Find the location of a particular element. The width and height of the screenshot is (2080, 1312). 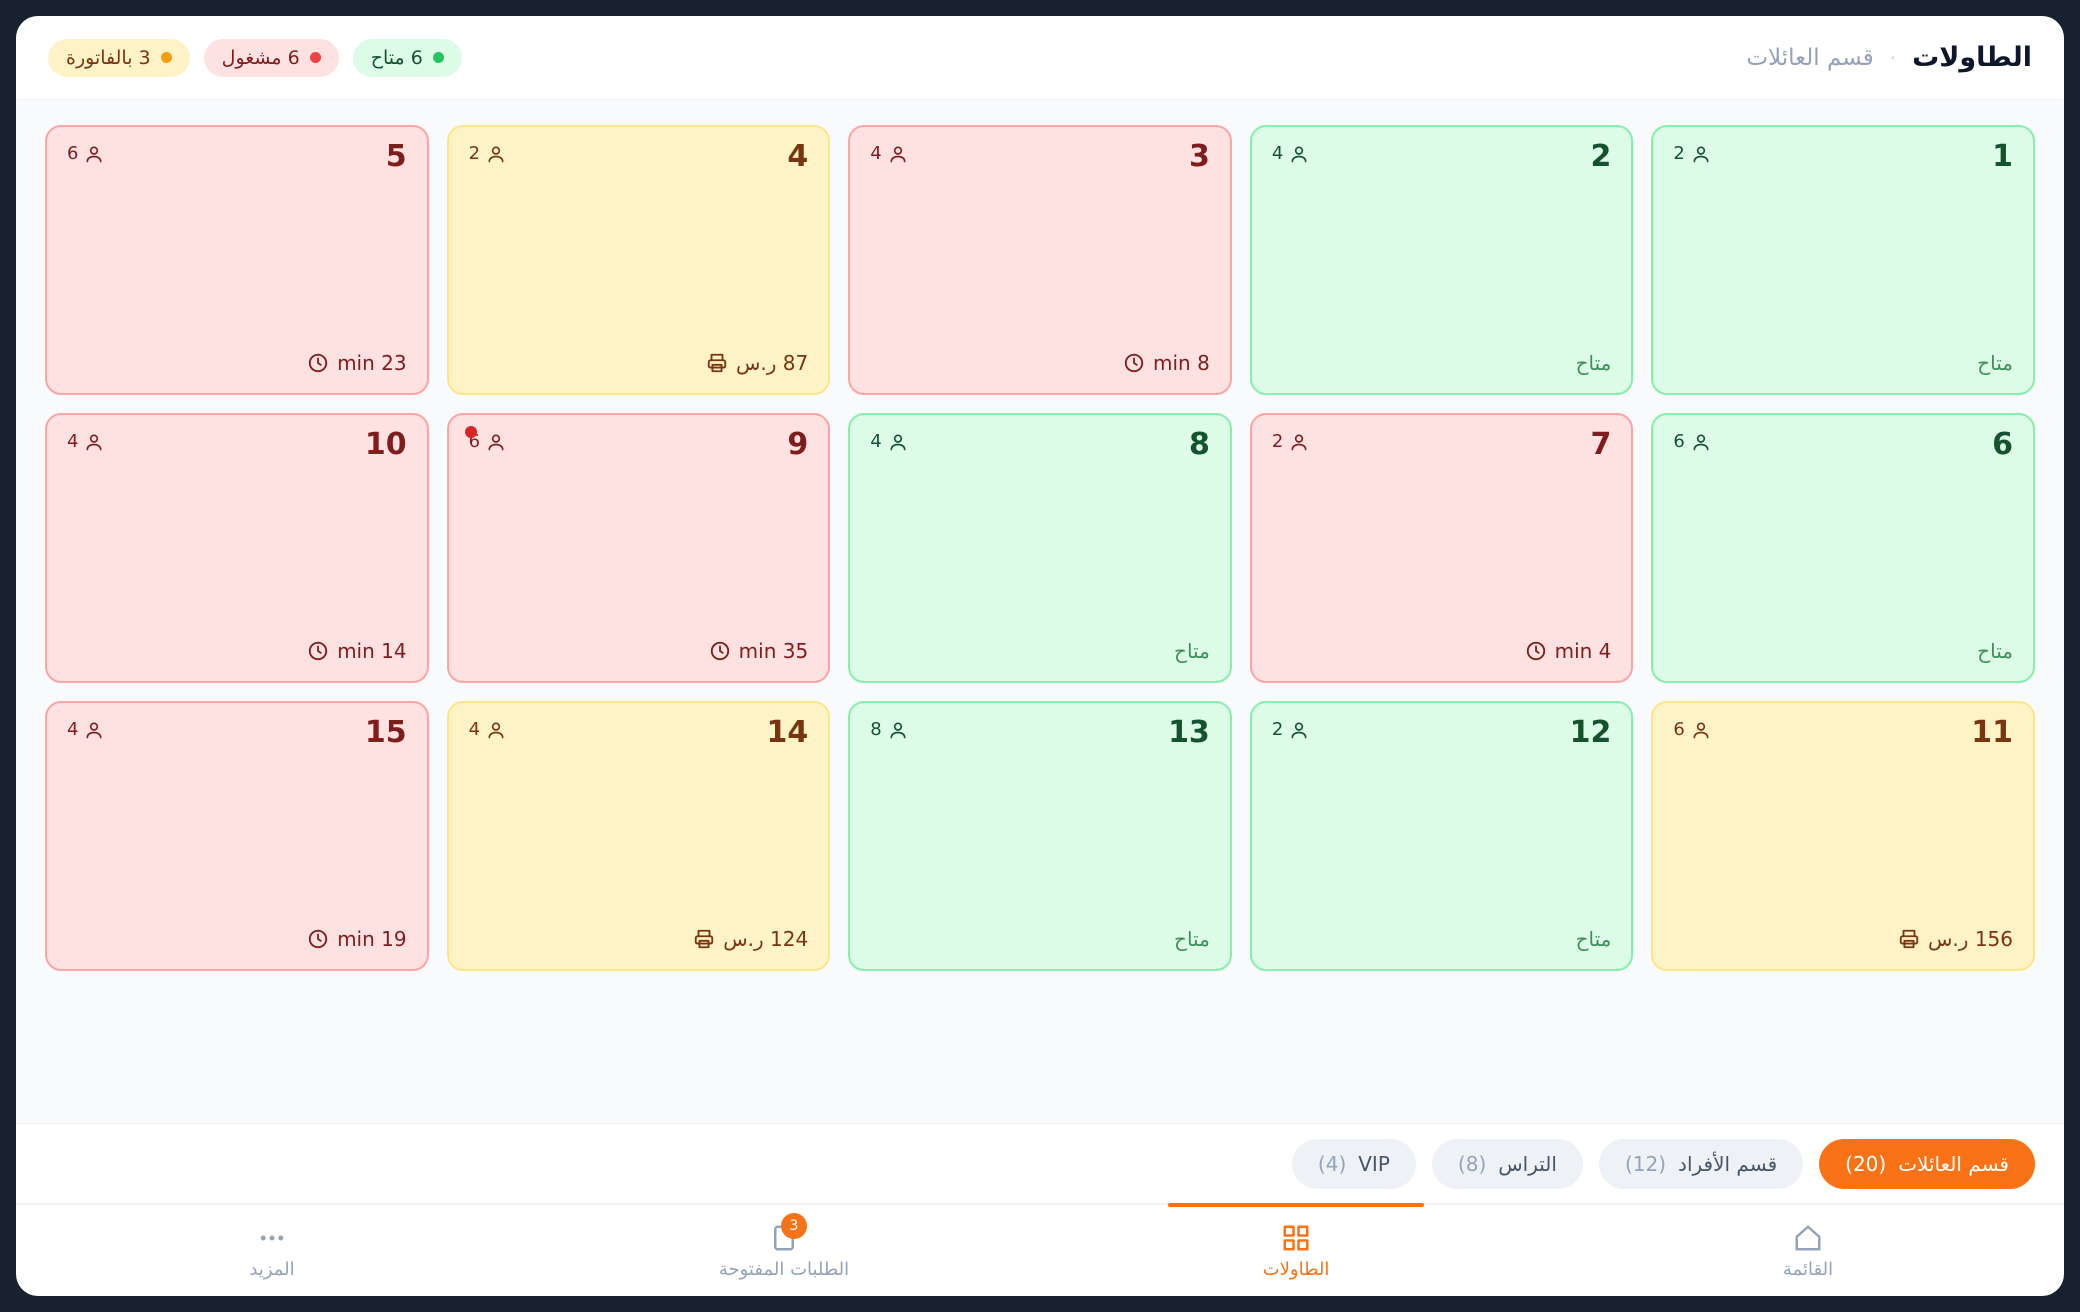

bottom-nav: القائمة الطاولات 3 الطلبات المفتوحة المزيد is located at coordinates (1040, 1249).